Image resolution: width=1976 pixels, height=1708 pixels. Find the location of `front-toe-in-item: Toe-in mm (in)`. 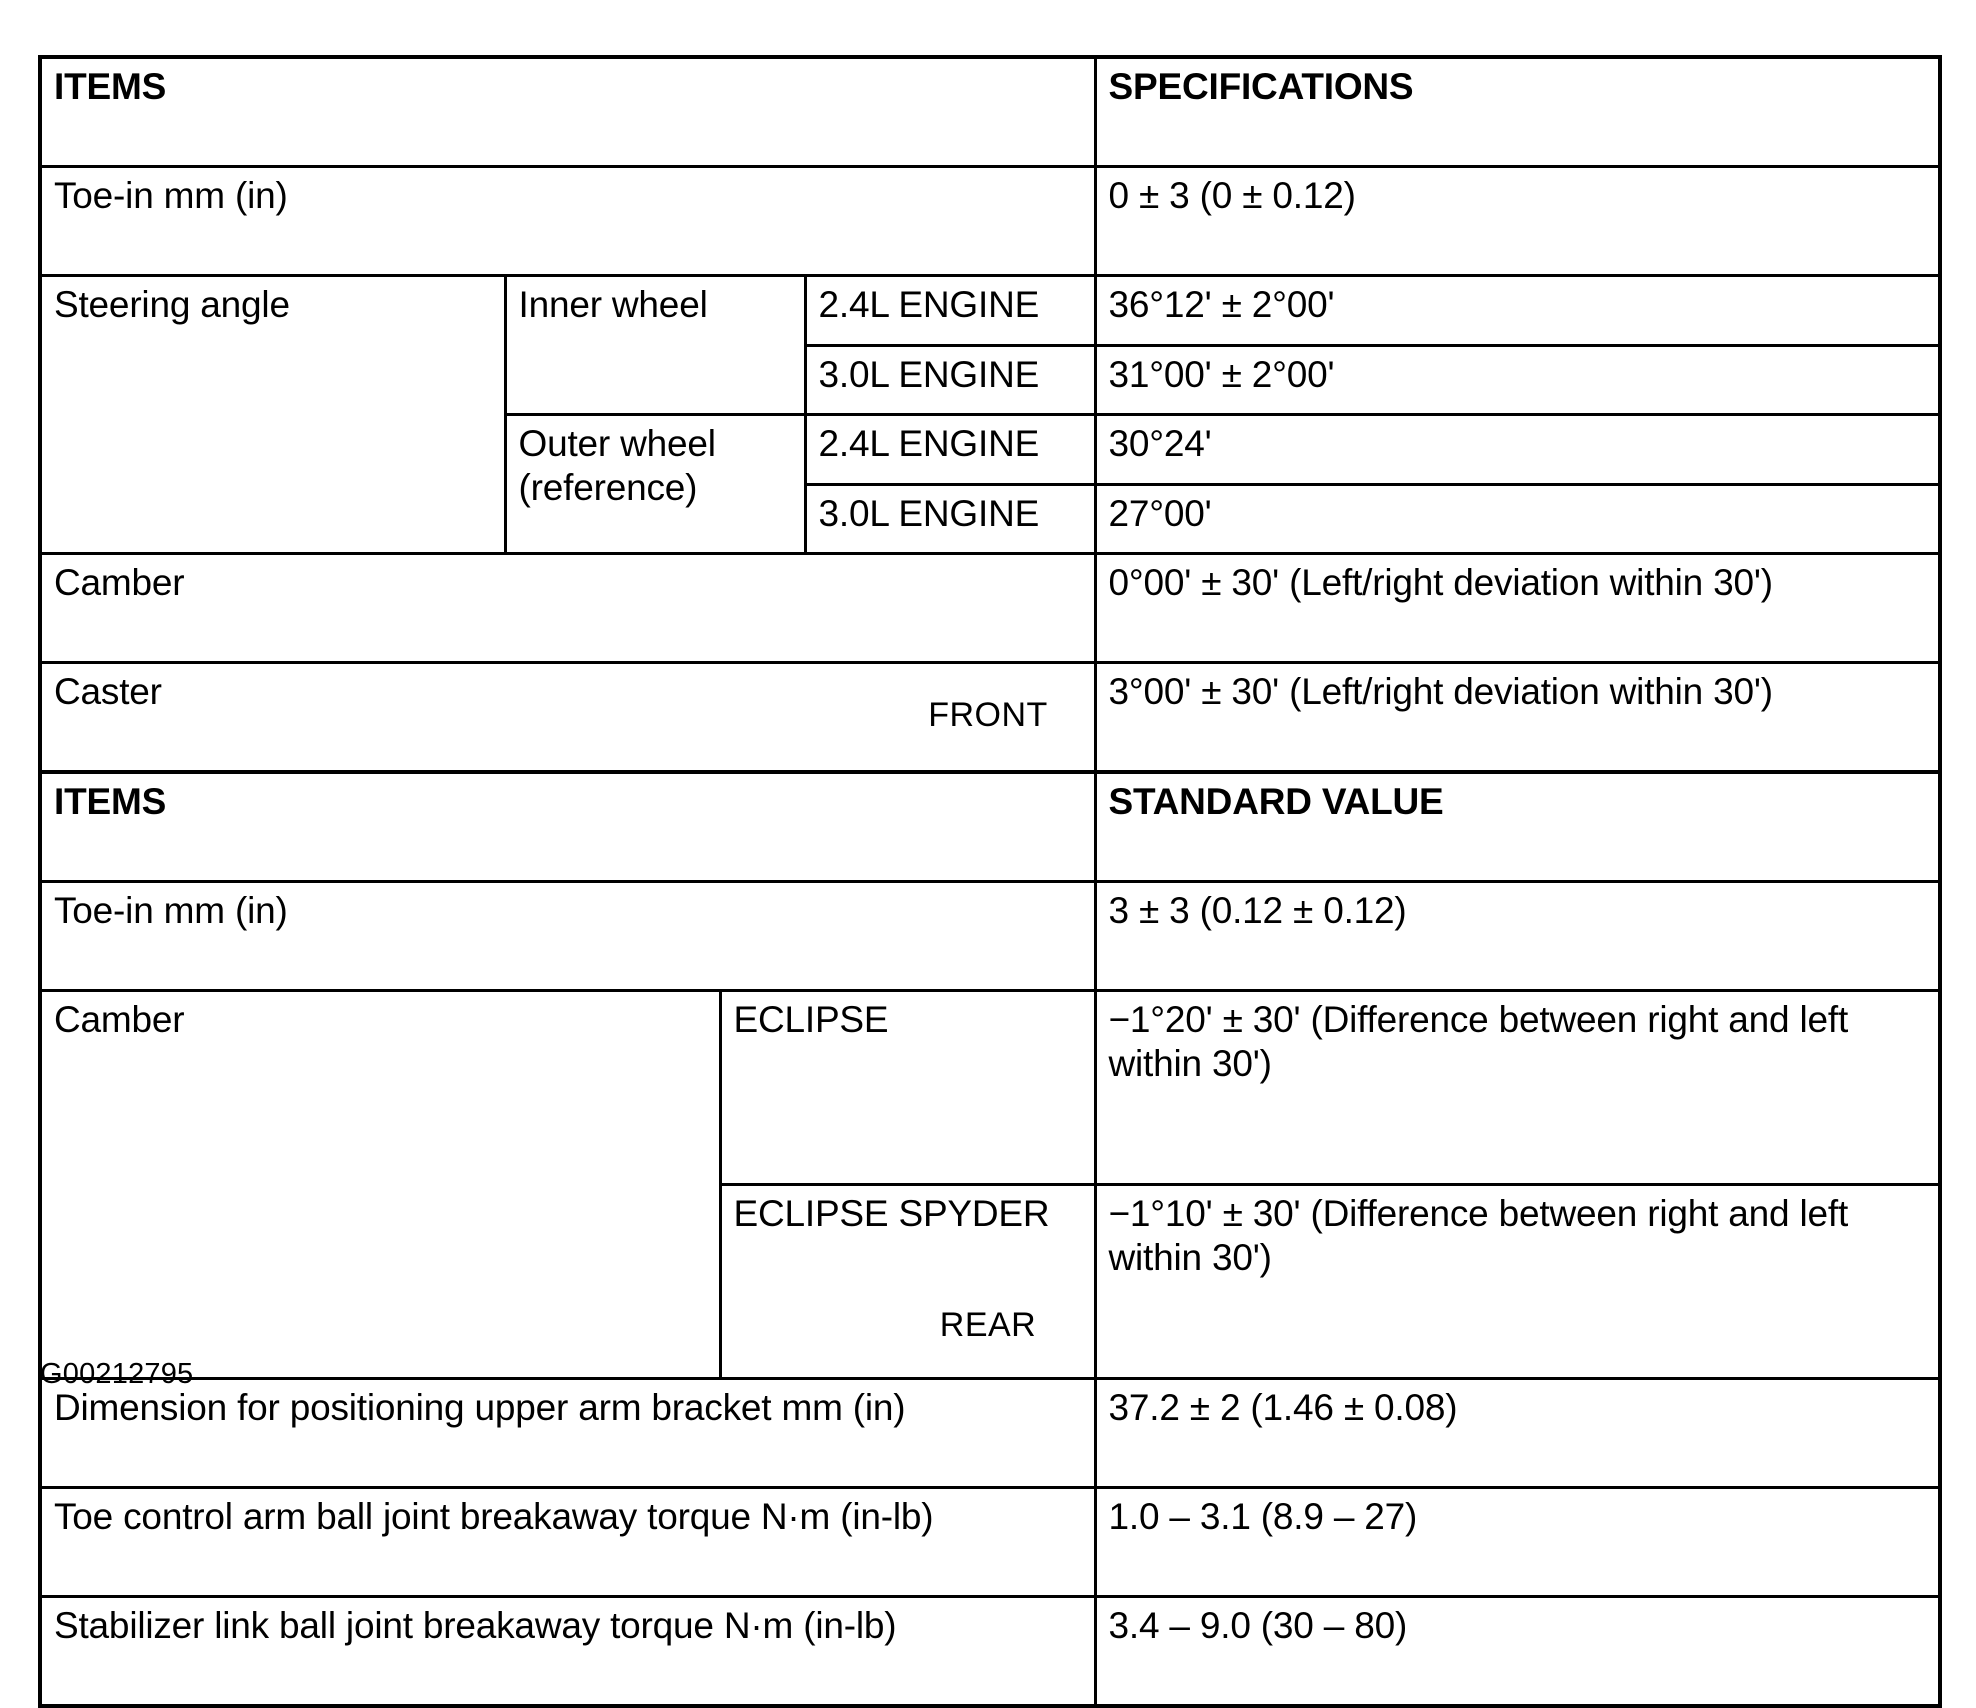

front-toe-in-item: Toe-in mm (in) is located at coordinates (567, 221).